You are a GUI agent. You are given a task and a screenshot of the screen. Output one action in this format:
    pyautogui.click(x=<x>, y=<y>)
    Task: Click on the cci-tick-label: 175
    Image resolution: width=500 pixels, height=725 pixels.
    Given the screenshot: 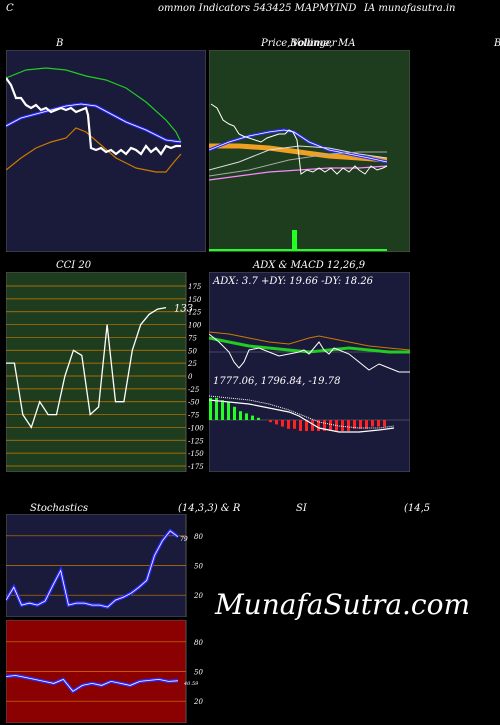 What is the action you would take?
    pyautogui.click(x=195, y=287)
    